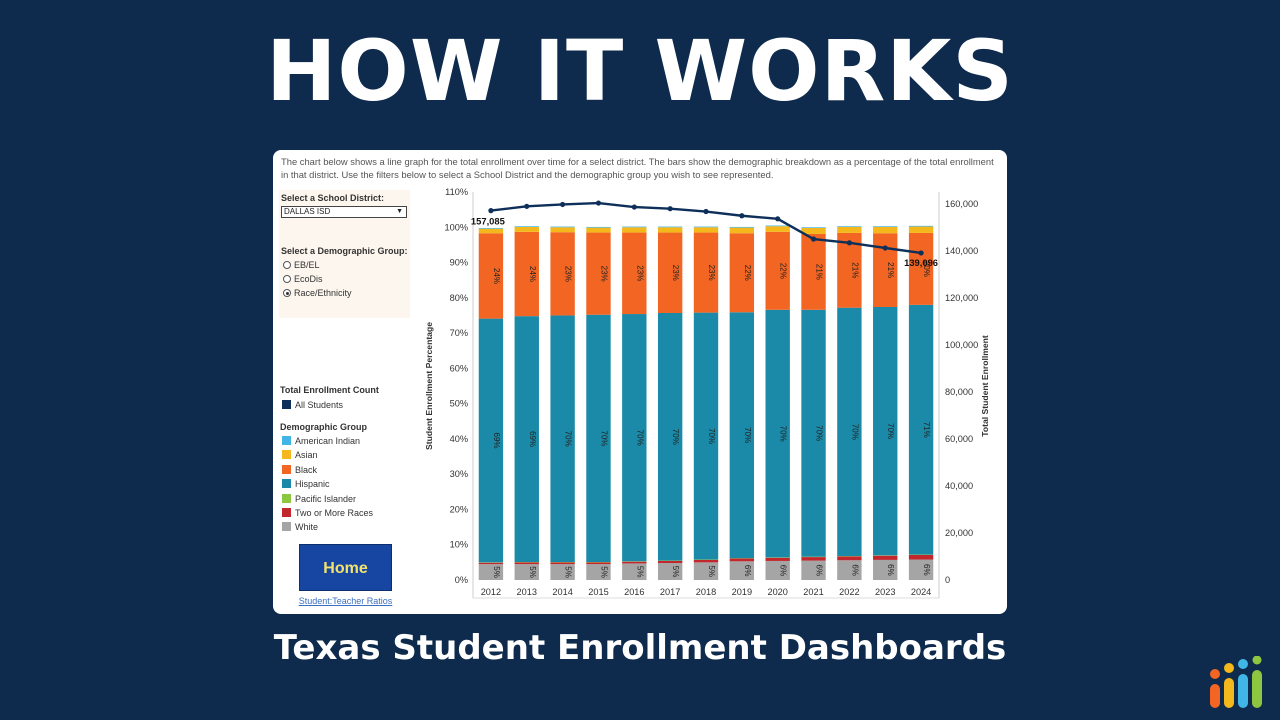 The image size is (1280, 720). I want to click on student-teacher-ratios-link: Student:Teacher Ratios, so click(345, 601).